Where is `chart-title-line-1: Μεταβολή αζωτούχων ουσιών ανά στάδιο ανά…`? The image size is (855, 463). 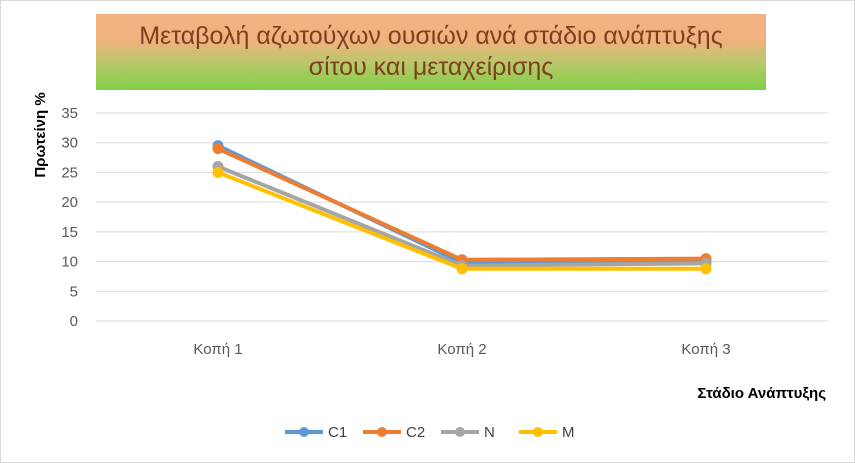 chart-title-line-1: Μεταβολή αζωτούχων ουσιών ανά στάδιο ανά… is located at coordinates (431, 36).